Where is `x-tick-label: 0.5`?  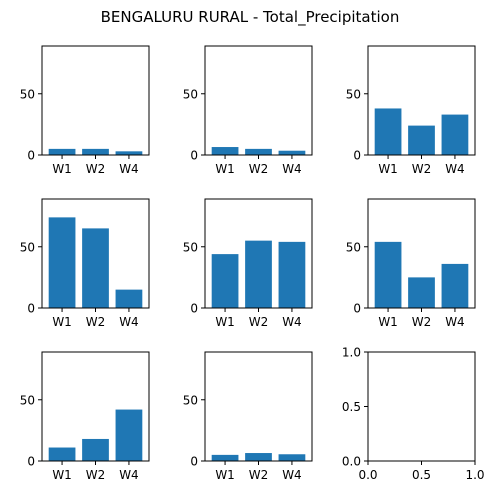 x-tick-label: 0.5 is located at coordinates (421, 475).